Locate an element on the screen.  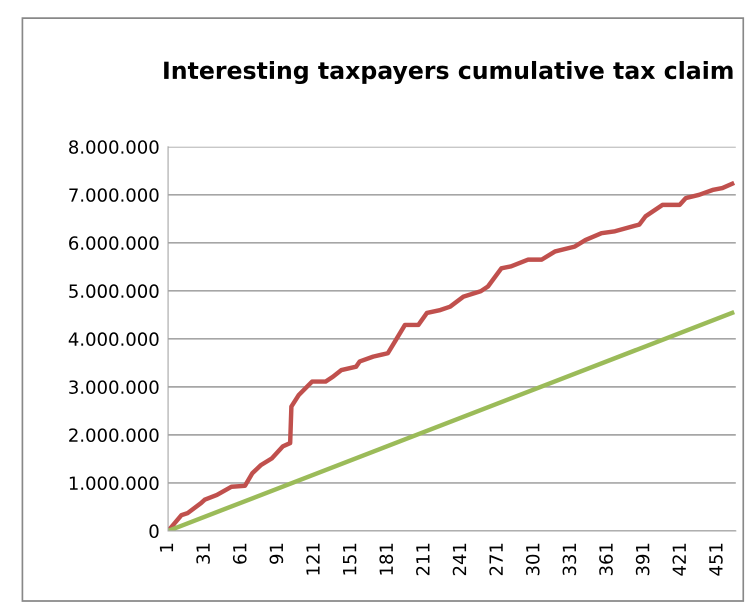
y-tick-label: 1.000.000 is located at coordinates (114, 483).